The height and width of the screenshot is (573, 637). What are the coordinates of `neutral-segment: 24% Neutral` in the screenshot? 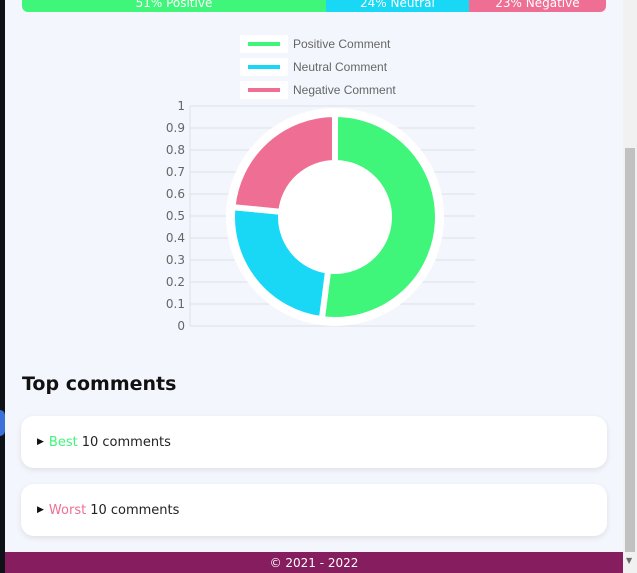 It's located at (397, 6).